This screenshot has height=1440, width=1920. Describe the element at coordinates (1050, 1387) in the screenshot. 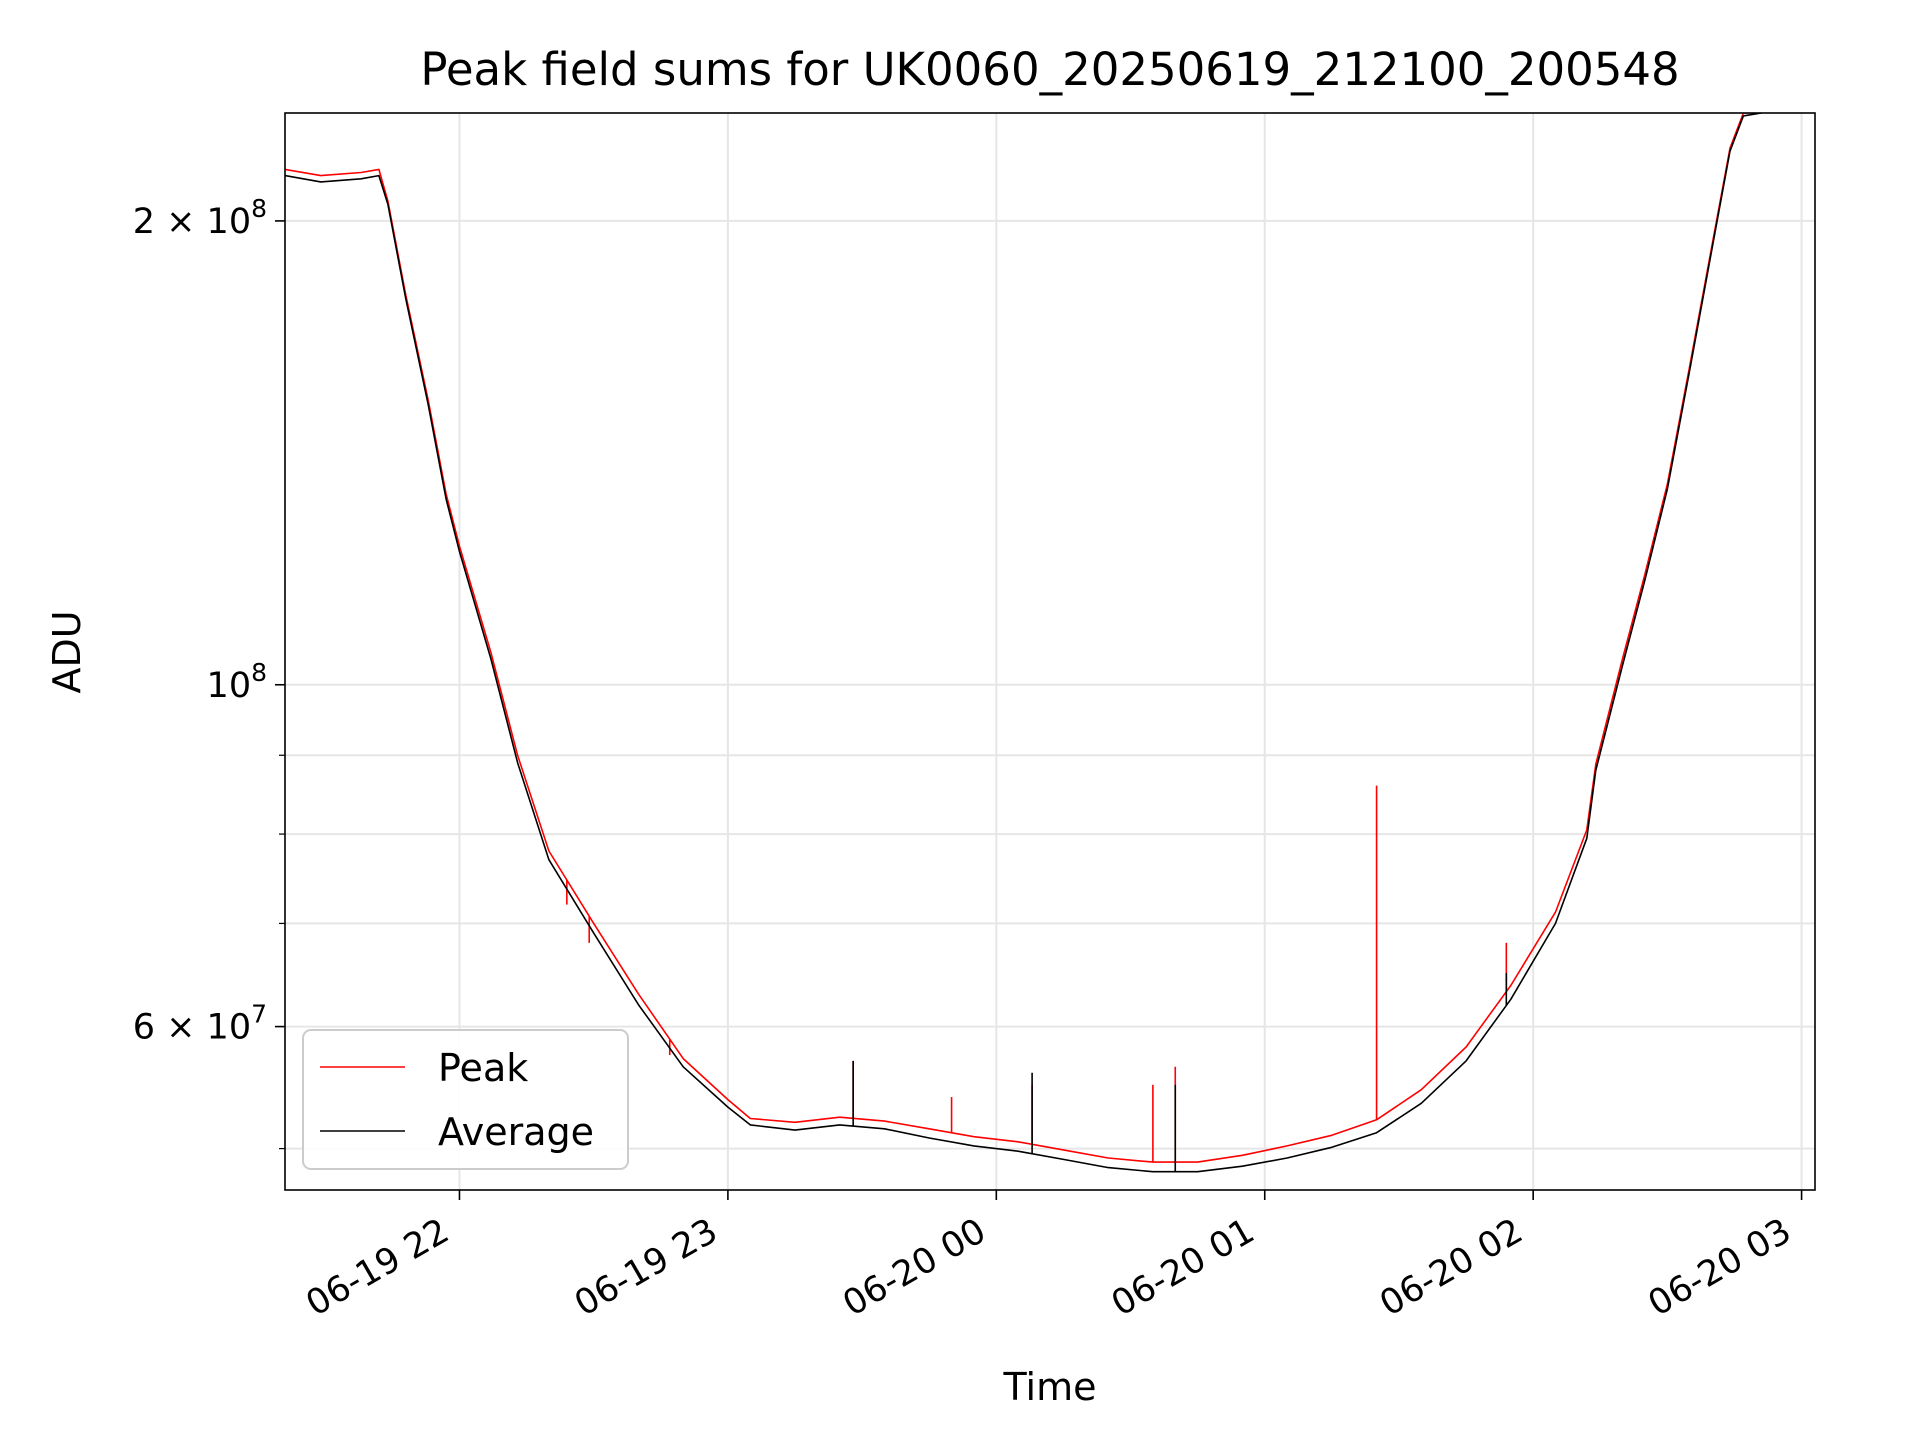

I see `x-axis-label: Time` at that location.